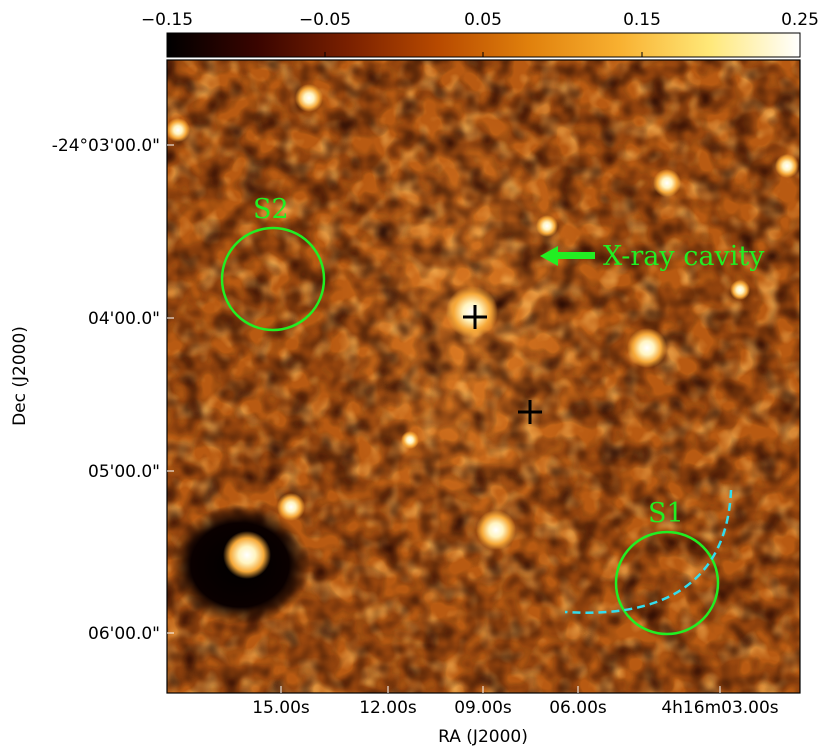  I want to click on region-s1-label: S1, so click(666, 513).